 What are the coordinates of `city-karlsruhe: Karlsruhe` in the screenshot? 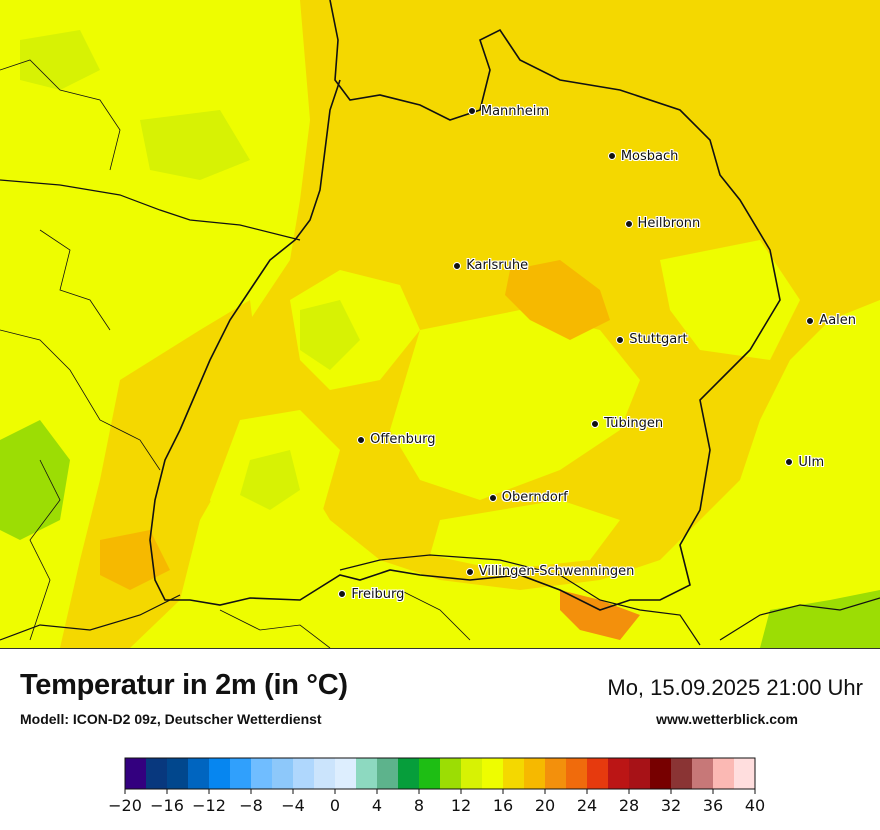 It's located at (490, 266).